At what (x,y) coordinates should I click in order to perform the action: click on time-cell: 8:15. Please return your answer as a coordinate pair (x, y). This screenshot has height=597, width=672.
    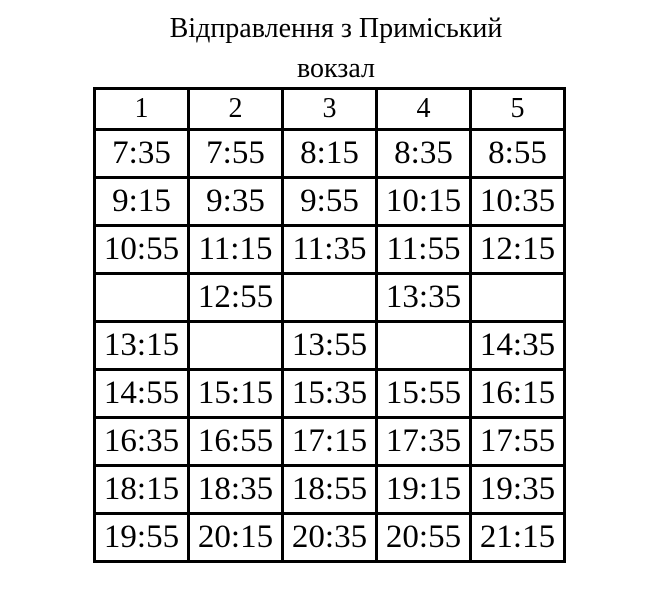
    Looking at the image, I should click on (329, 153).